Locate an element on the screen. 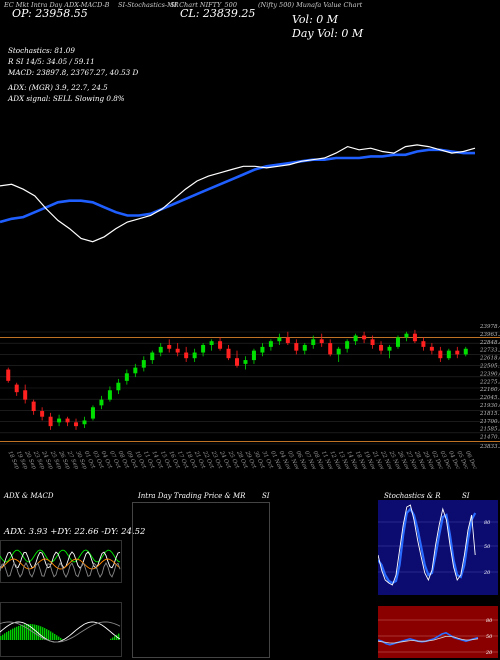 Image resolution: width=500 pixels, height=660 pixels. y-tick-label: 23833.25 is located at coordinates (489, 447).